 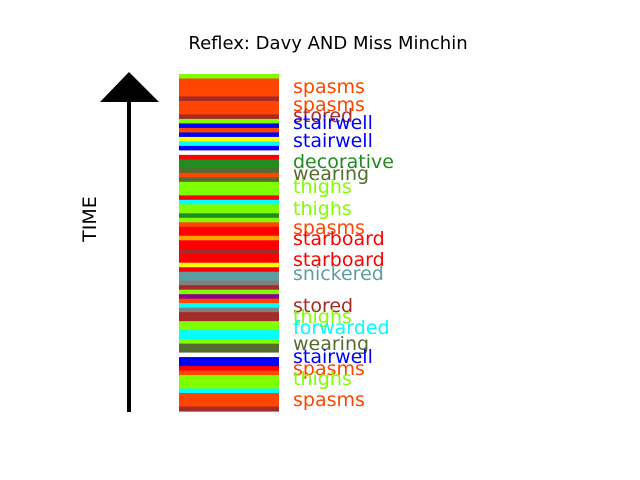 What do you see at coordinates (338, 274) in the screenshot?
I see `word-label: snickered` at bounding box center [338, 274].